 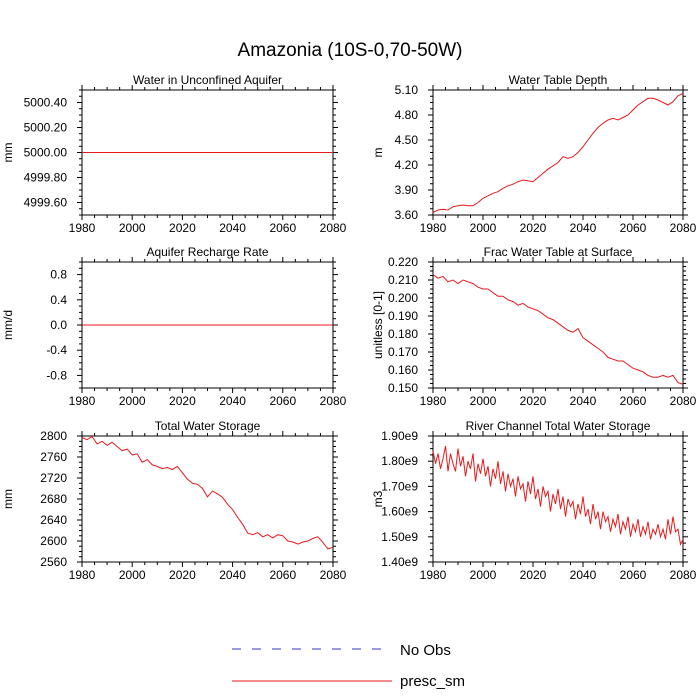 What do you see at coordinates (207, 252) in the screenshot?
I see `panel-title: Aquifer Recharge Rate` at bounding box center [207, 252].